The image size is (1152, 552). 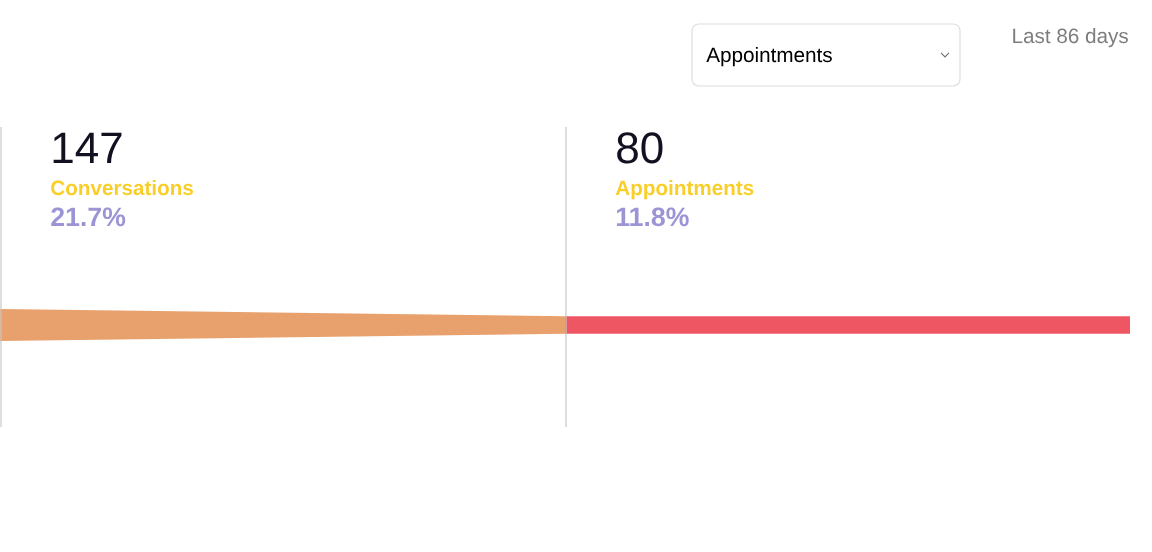 What do you see at coordinates (122, 188) in the screenshot?
I see `category-label: Conversations` at bounding box center [122, 188].